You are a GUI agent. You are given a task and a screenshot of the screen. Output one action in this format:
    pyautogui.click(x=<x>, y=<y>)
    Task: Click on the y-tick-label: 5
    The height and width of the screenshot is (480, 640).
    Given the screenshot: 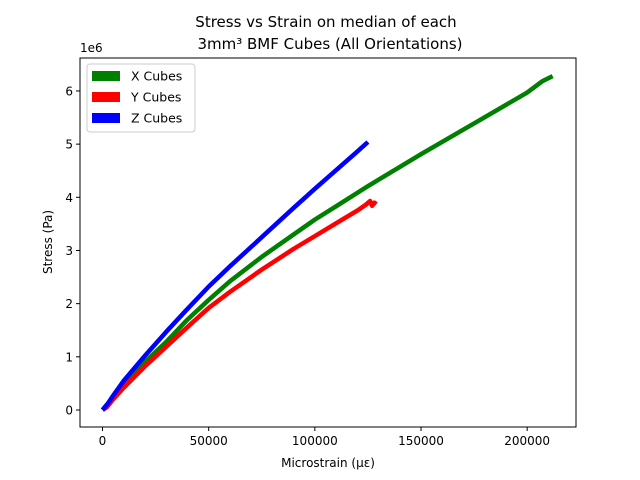 What is the action you would take?
    pyautogui.click(x=69, y=145)
    